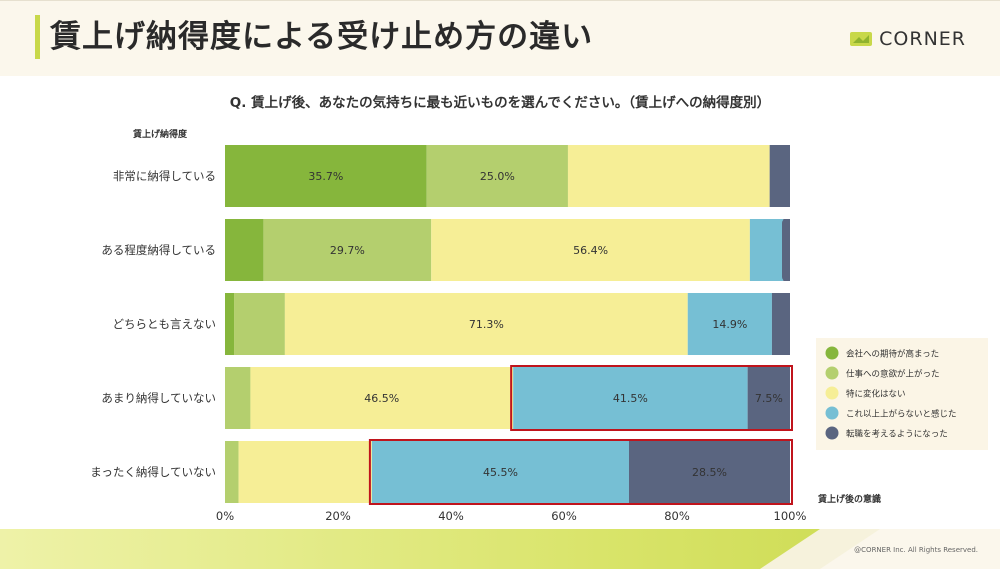  I want to click on category-label: あまり納得していない, so click(158, 398).